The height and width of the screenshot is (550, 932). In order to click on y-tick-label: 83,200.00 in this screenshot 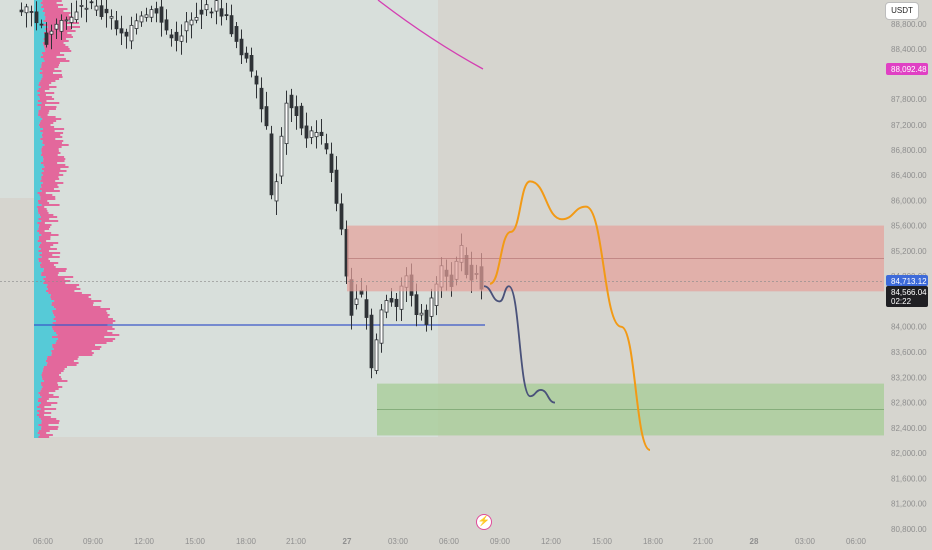, I will do `click(909, 377)`.